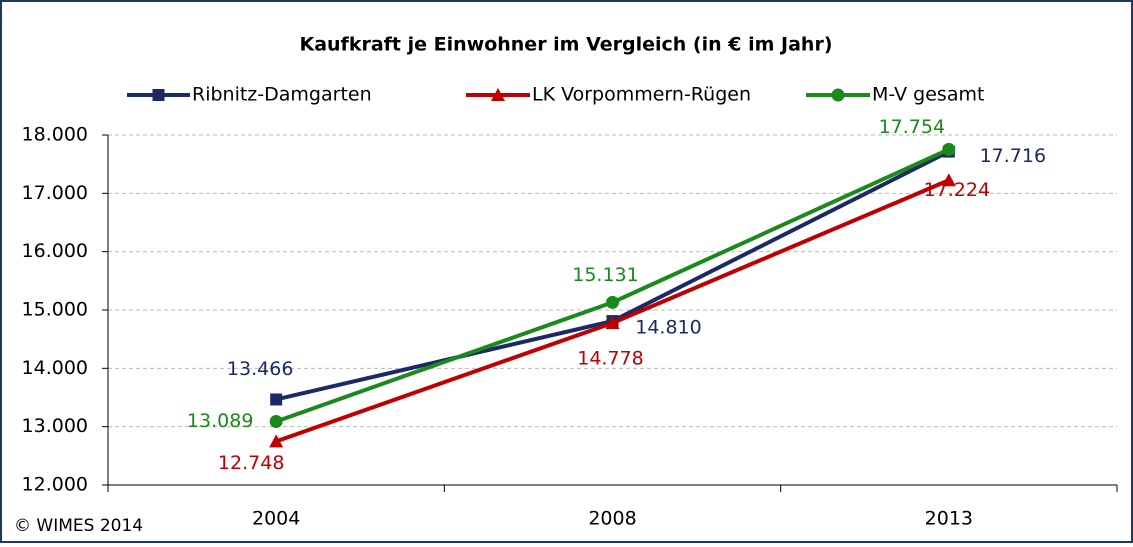 The image size is (1133, 547). Describe the element at coordinates (55, 135) in the screenshot. I see `y-tick-label: 18.000` at that location.